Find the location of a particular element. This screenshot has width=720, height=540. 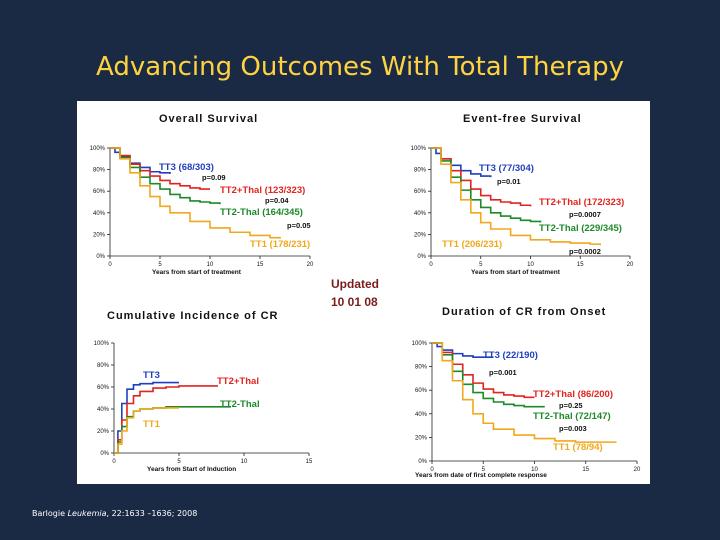

xlabel-cumulative-incidence-cr: Years from Start of Induction is located at coordinates (191, 469).